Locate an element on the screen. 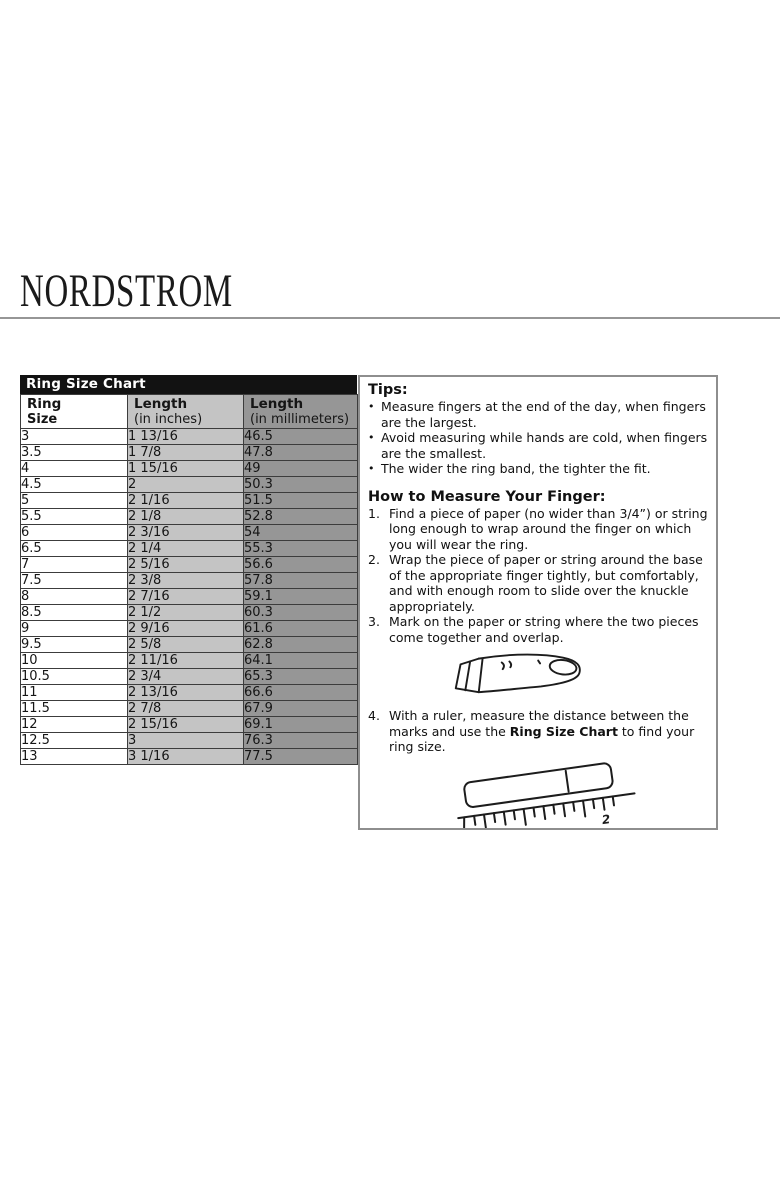 The height and width of the screenshot is (1196, 780). table-row: 8 2 7/16 59.1 is located at coordinates (189, 596).